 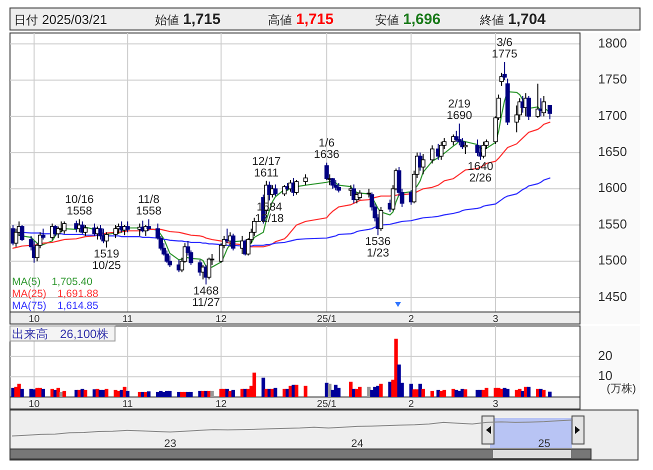 What do you see at coordinates (605, 376) in the screenshot?
I see `y-tick-label: 10` at bounding box center [605, 376].